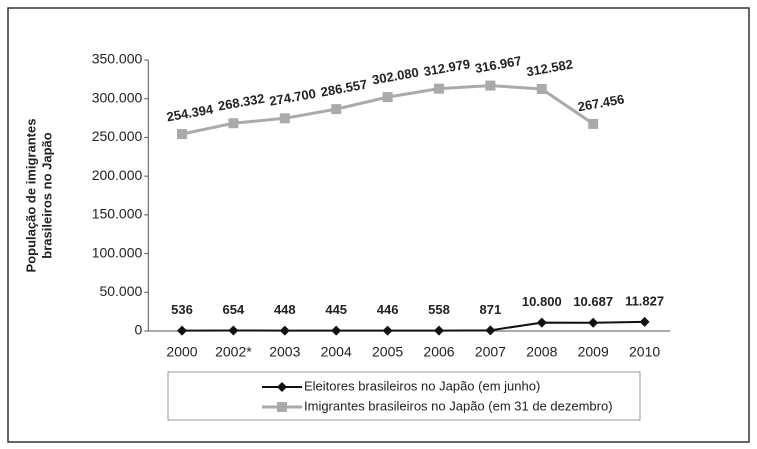 Image resolution: width=757 pixels, height=449 pixels. What do you see at coordinates (601, 102) in the screenshot?
I see `data-label: 267.456` at bounding box center [601, 102].